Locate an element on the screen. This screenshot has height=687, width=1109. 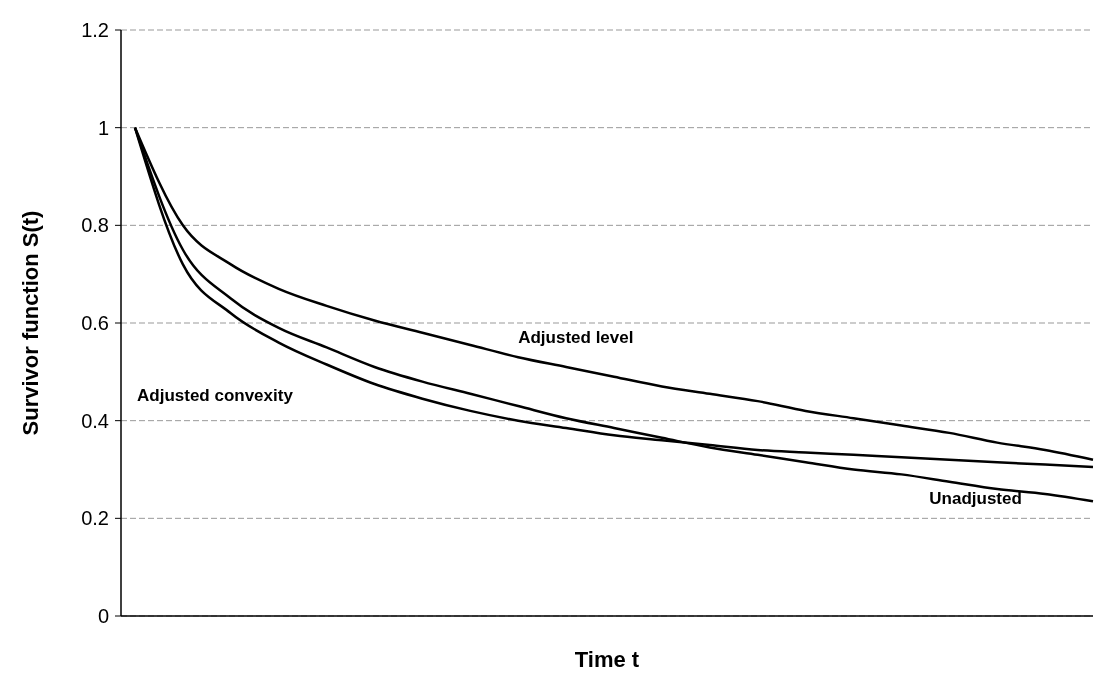
y-tick-label: 0.6 is located at coordinates (95, 323).